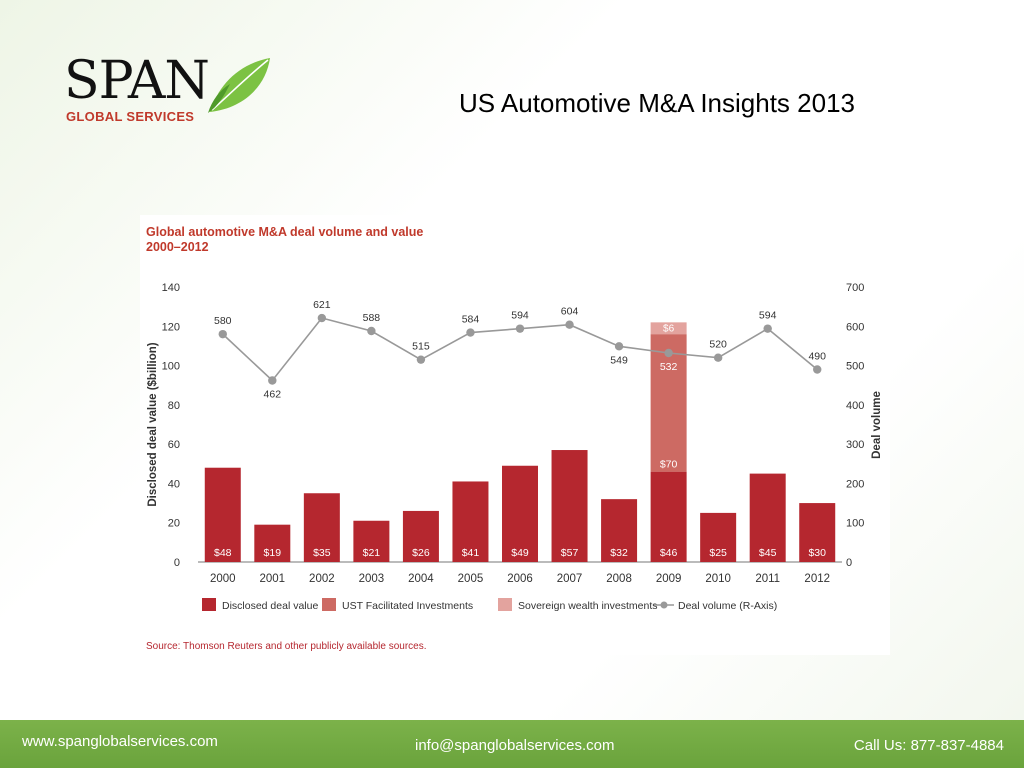 The width and height of the screenshot is (1024, 768). Describe the element at coordinates (174, 524) in the screenshot. I see `y-tick-label: 20` at that location.